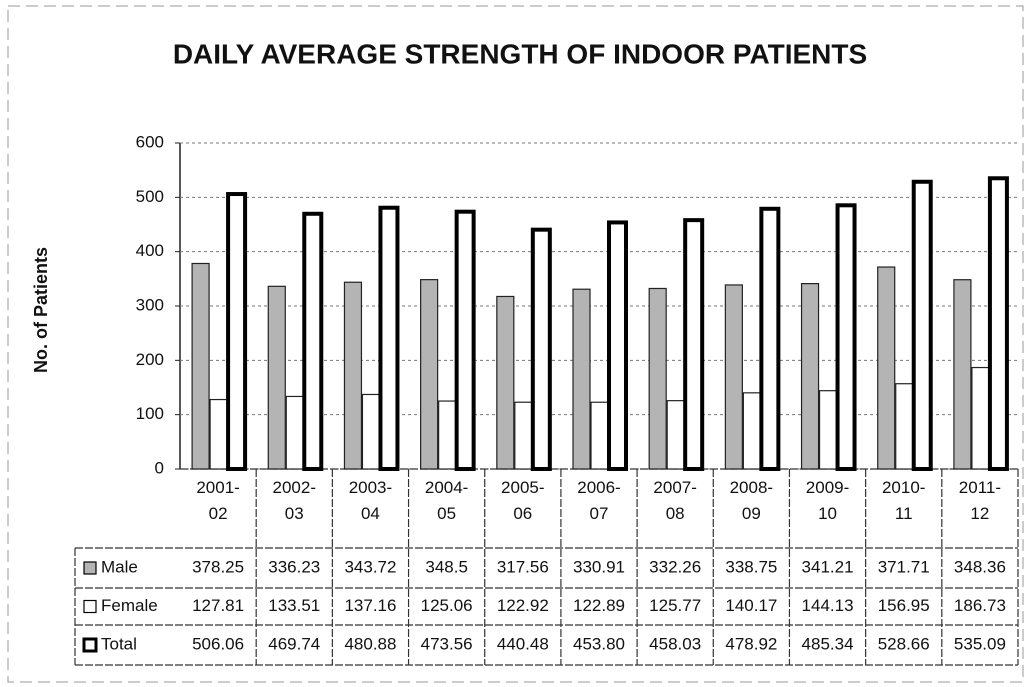 This screenshot has width=1029, height=687. I want to click on x-tick-label: 2009-10, so click(827, 500).